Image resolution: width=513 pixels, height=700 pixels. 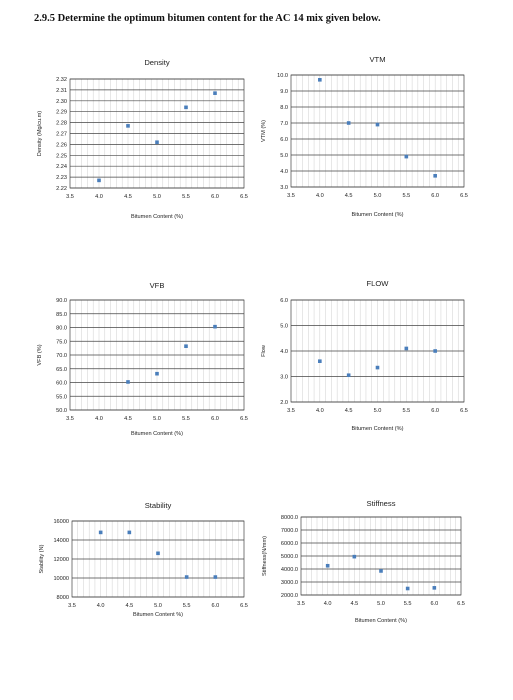 I want to click on y-tick-label: 6000.0, so click(x=289, y=544).